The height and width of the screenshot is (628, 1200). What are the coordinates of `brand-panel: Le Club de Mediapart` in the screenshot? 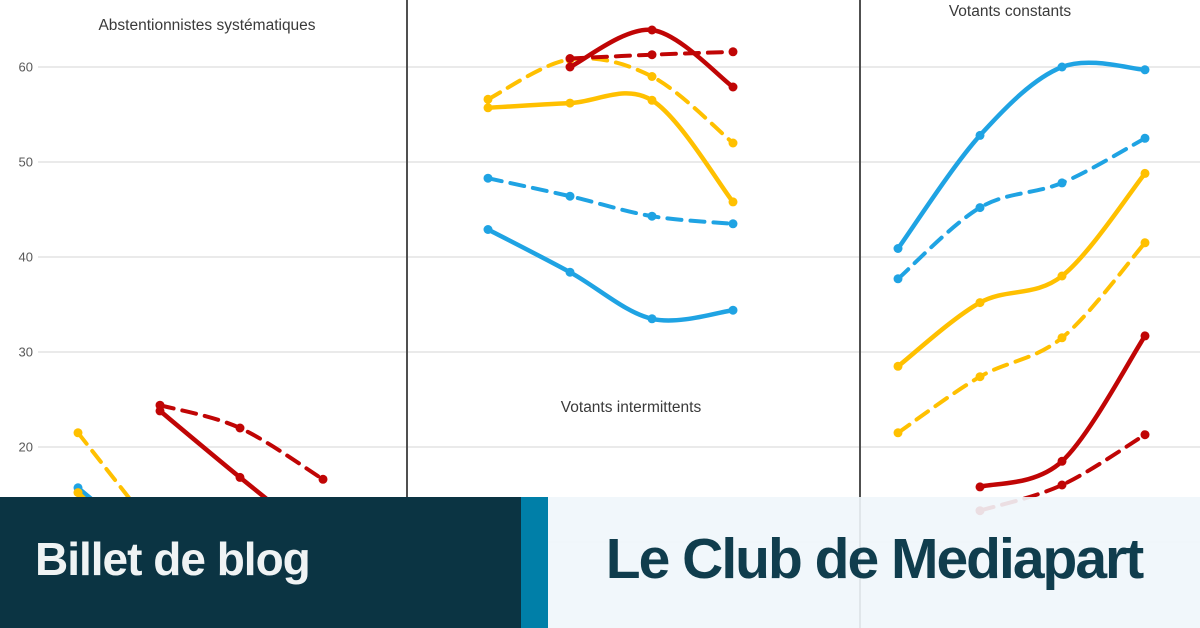 It's located at (874, 562).